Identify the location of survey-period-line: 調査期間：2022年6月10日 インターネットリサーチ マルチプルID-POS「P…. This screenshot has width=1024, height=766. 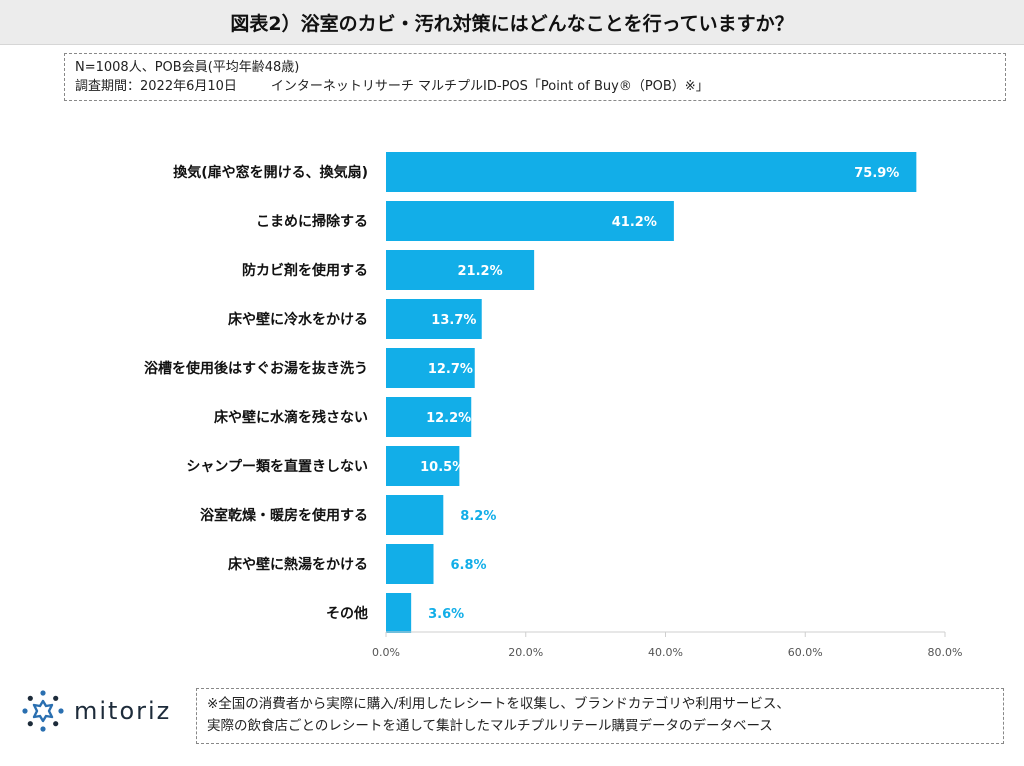
(535, 86).